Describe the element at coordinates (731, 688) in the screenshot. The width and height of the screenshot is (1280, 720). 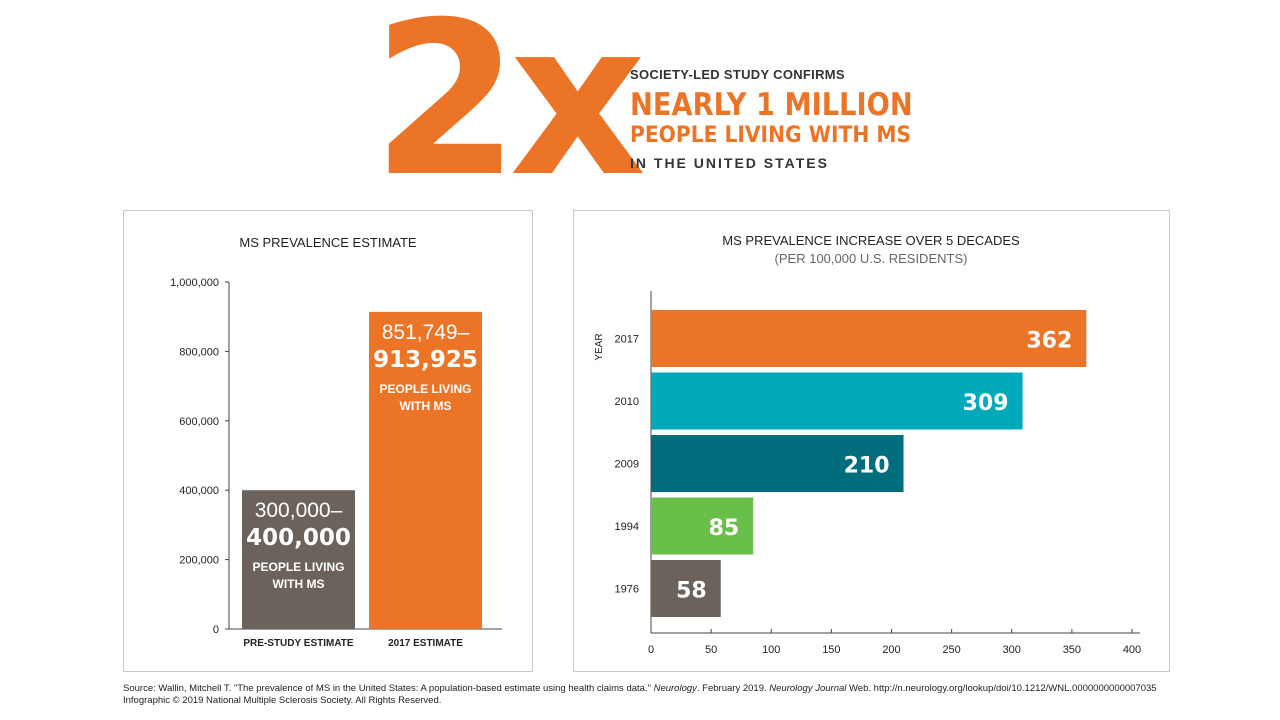
I see `source-mid: . February 2019.` at that location.